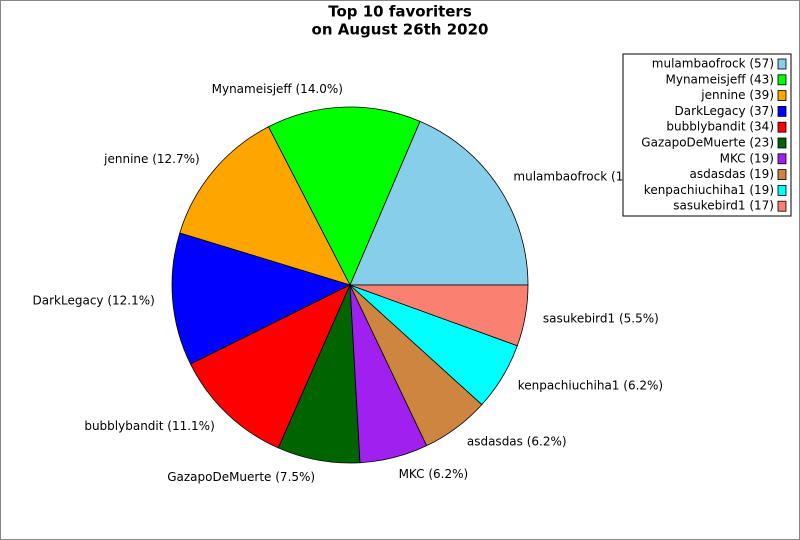 This screenshot has width=800, height=540. What do you see at coordinates (400, 12) in the screenshot?
I see `chart-title: Top 10 favoriters` at bounding box center [400, 12].